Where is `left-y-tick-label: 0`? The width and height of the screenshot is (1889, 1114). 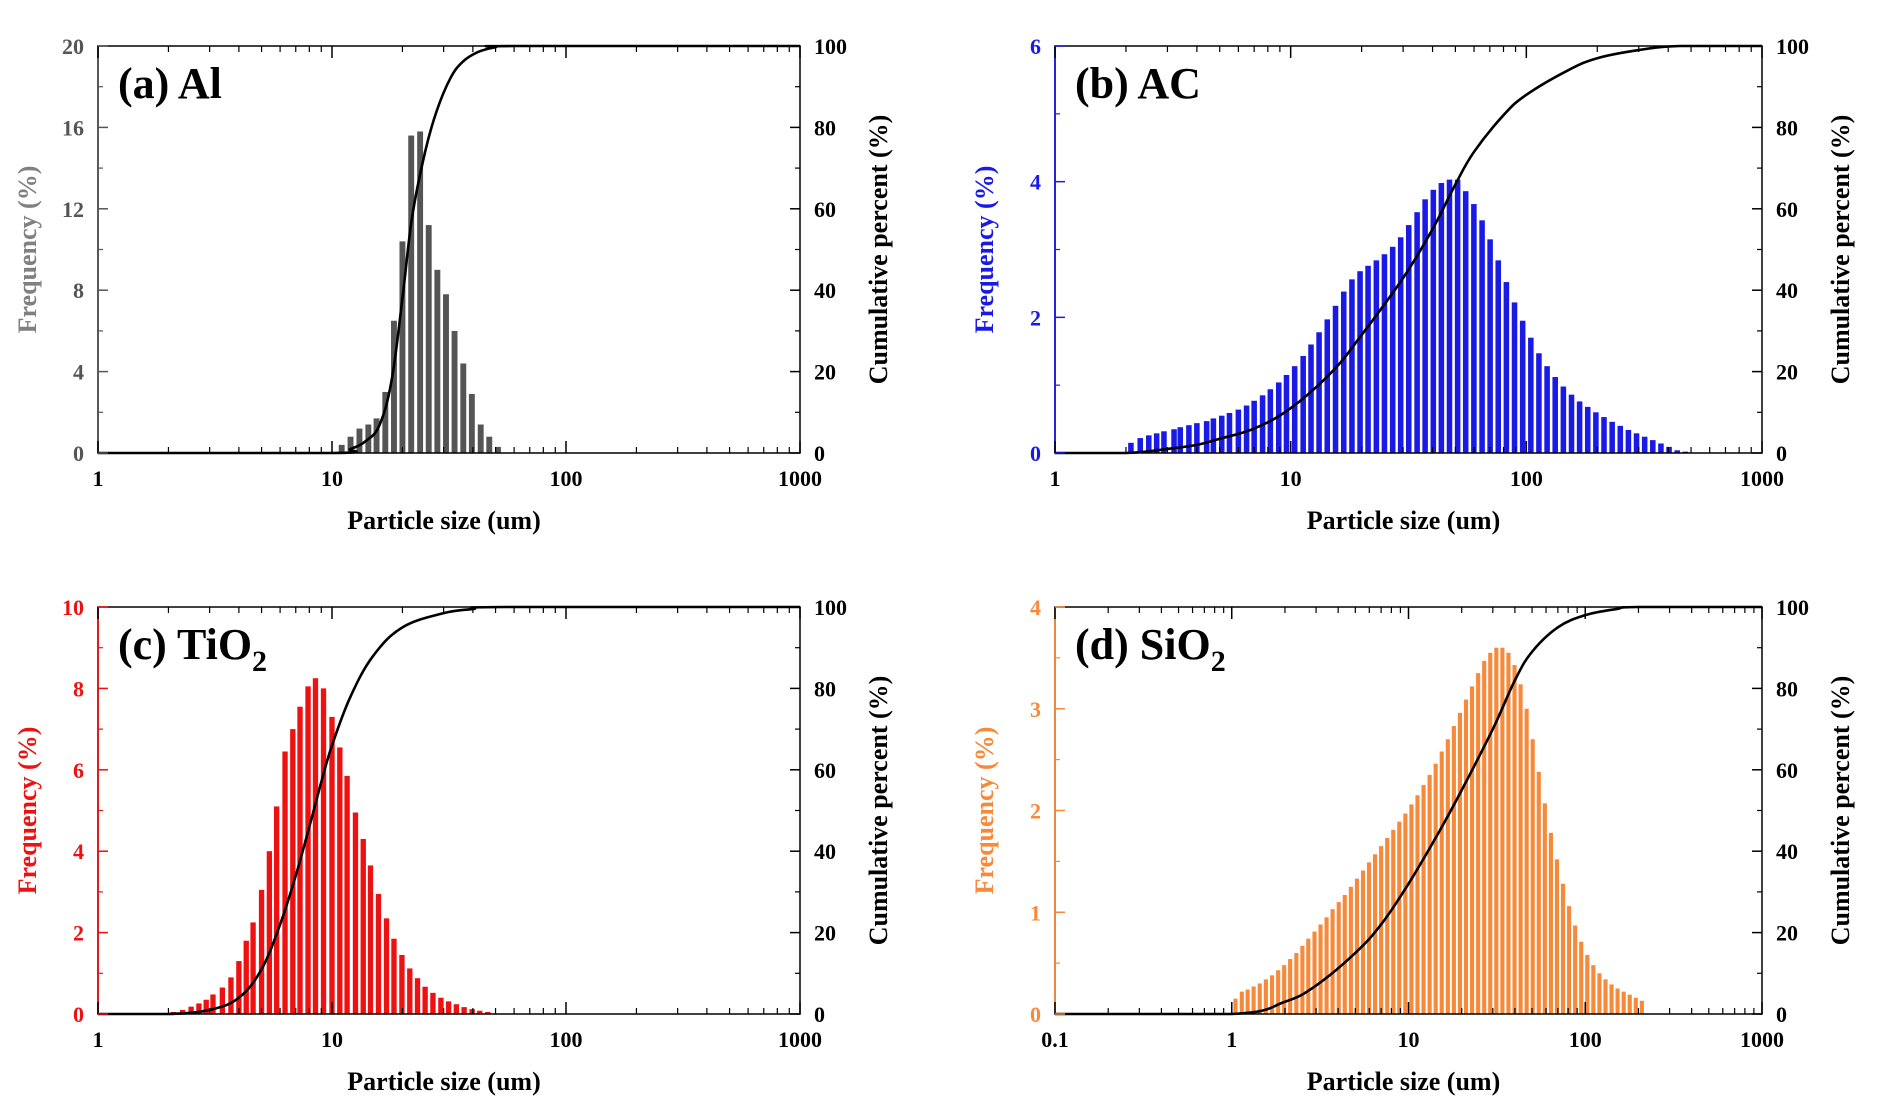 left-y-tick-label: 0 is located at coordinates (78, 1014).